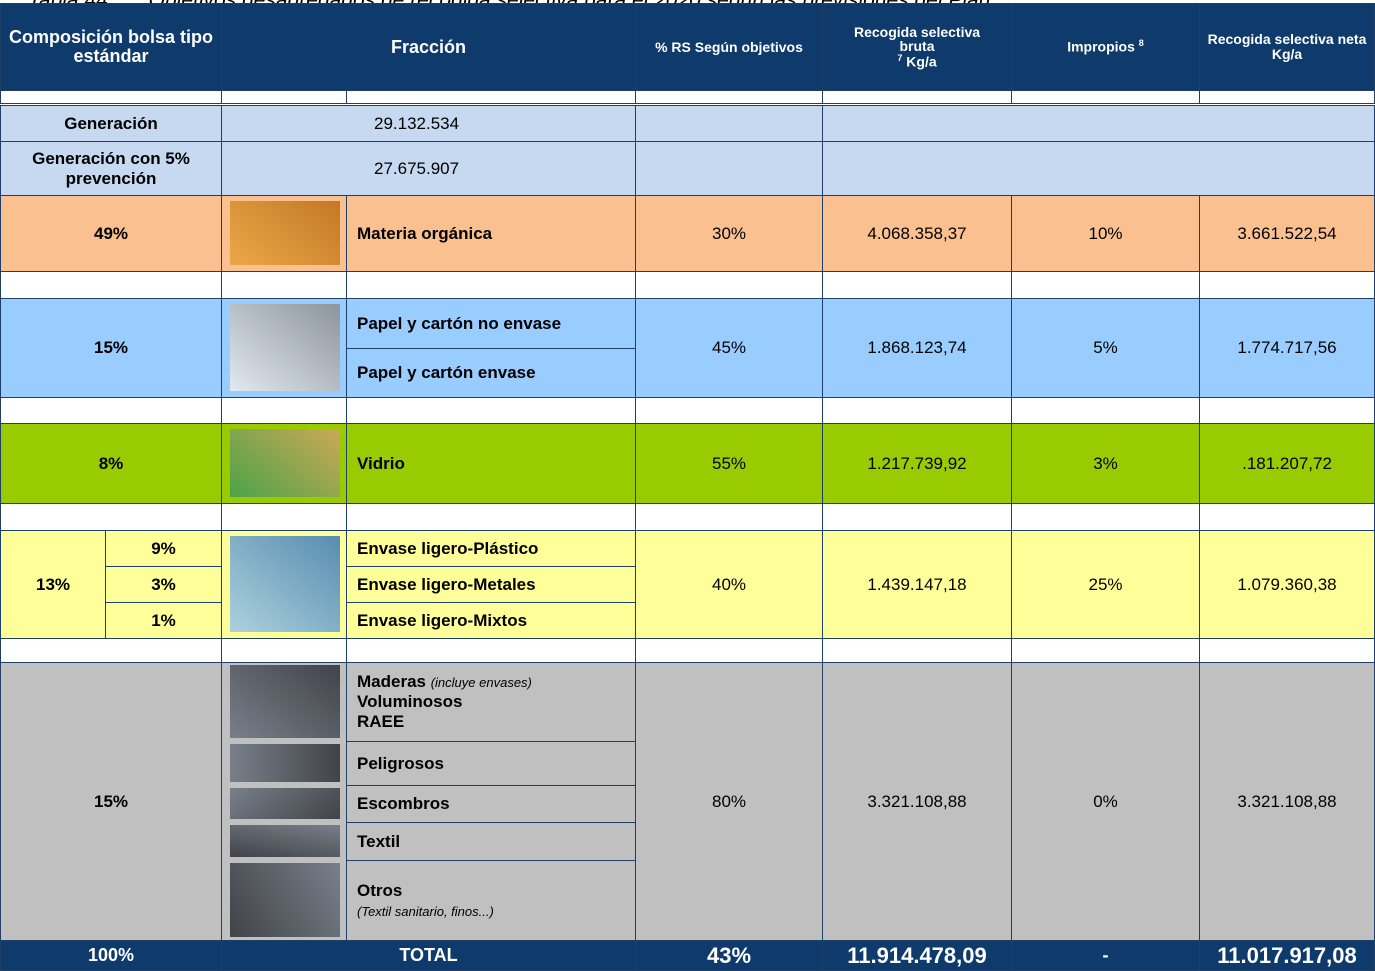 Image resolution: width=1375 pixels, height=971 pixels. I want to click on fraction-line: Materia orgánica, so click(424, 234).